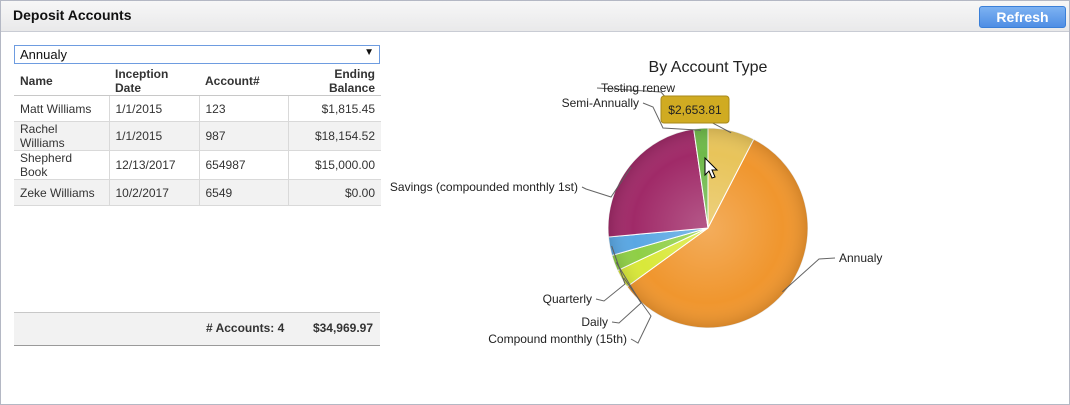 The image size is (1070, 405). What do you see at coordinates (154, 165) in the screenshot?
I see `cell-inception-date: 12/13/2017` at bounding box center [154, 165].